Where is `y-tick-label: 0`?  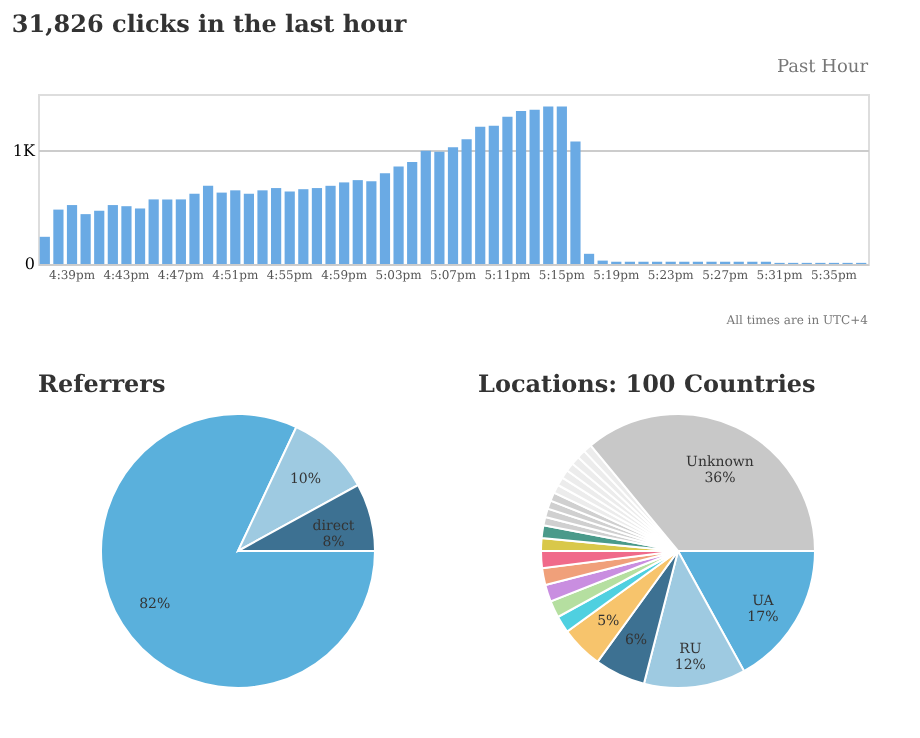
y-tick-label: 0 is located at coordinates (29, 264).